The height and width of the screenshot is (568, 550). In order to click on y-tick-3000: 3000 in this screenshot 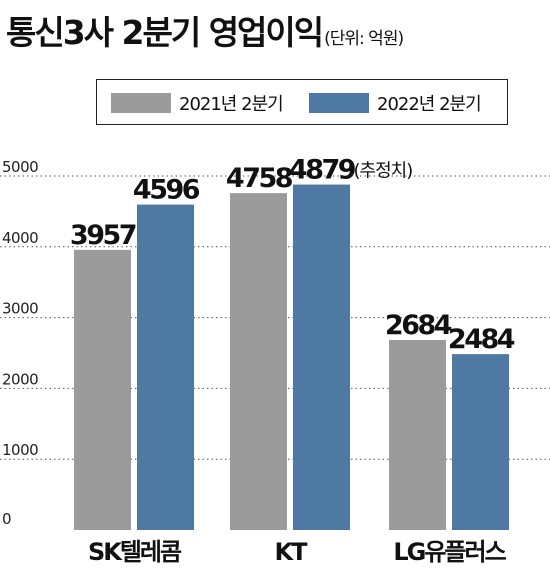, I will do `click(20, 309)`.